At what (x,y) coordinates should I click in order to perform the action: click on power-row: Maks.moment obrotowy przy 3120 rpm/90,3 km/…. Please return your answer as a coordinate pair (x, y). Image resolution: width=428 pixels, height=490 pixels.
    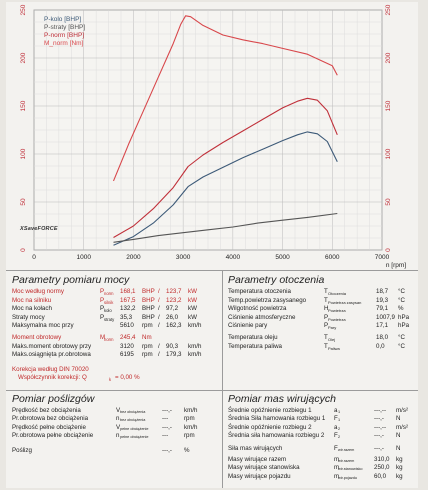
    Looking at the image, I should click on (107, 346).